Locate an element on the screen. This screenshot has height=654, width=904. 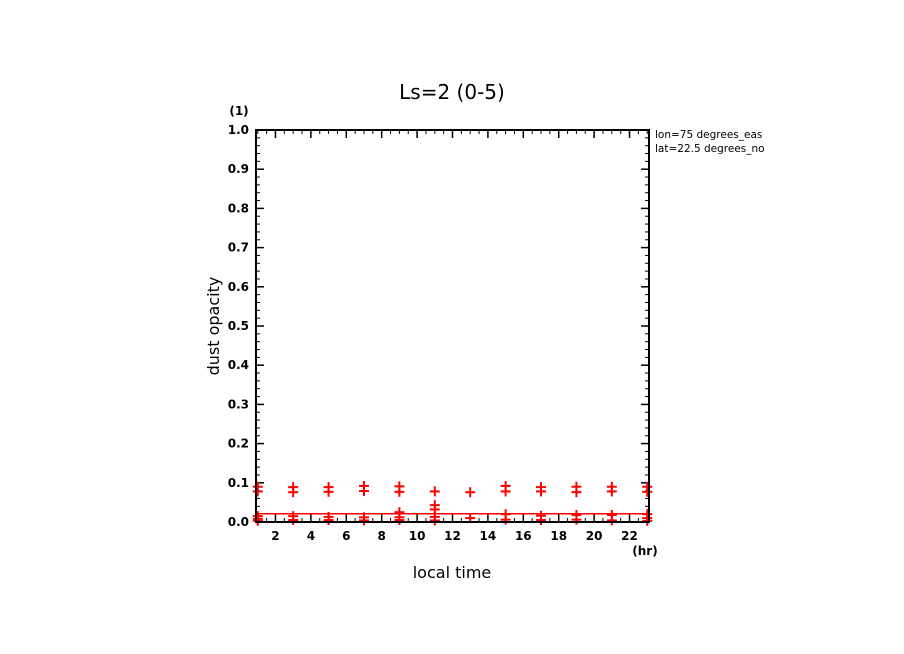
x-tick-label: 2 is located at coordinates (275, 536).